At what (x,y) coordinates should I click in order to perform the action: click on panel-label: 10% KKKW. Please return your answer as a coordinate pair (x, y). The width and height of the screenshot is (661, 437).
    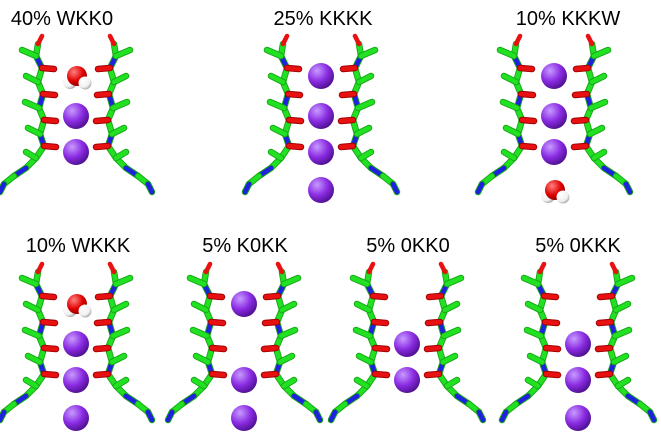
    Looking at the image, I should click on (568, 19).